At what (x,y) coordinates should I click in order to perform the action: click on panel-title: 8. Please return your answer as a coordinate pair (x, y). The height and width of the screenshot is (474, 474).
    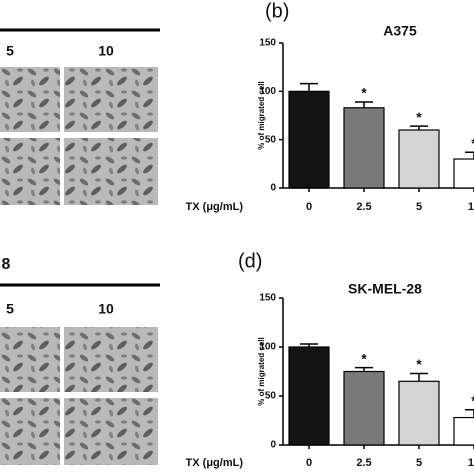
    Looking at the image, I should click on (6, 264).